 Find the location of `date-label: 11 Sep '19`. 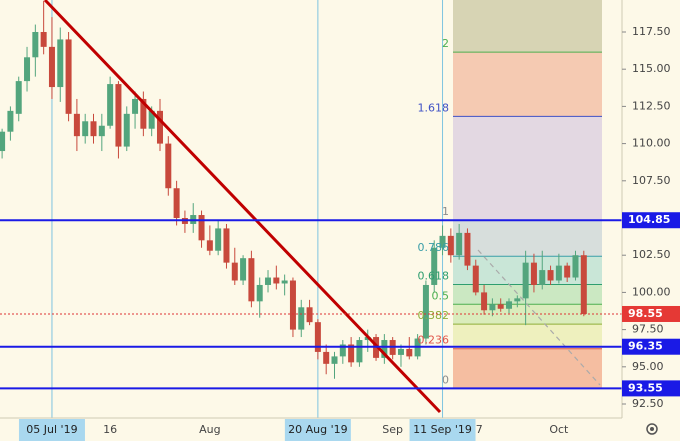

date-label: 11 Sep '19 is located at coordinates (442, 429).